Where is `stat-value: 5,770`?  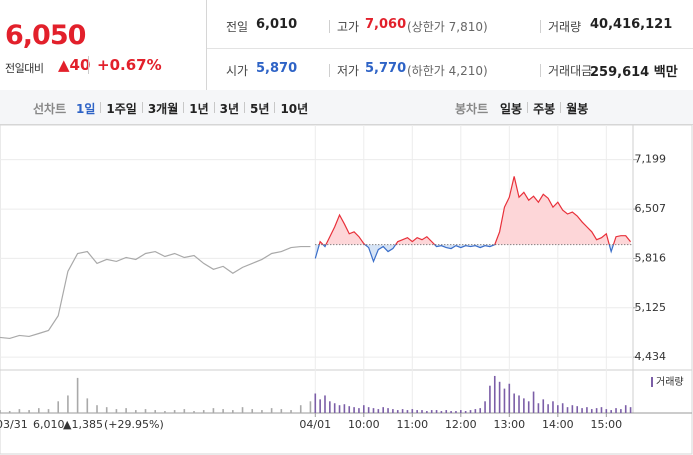
stat-value: 5,770 is located at coordinates (386, 68).